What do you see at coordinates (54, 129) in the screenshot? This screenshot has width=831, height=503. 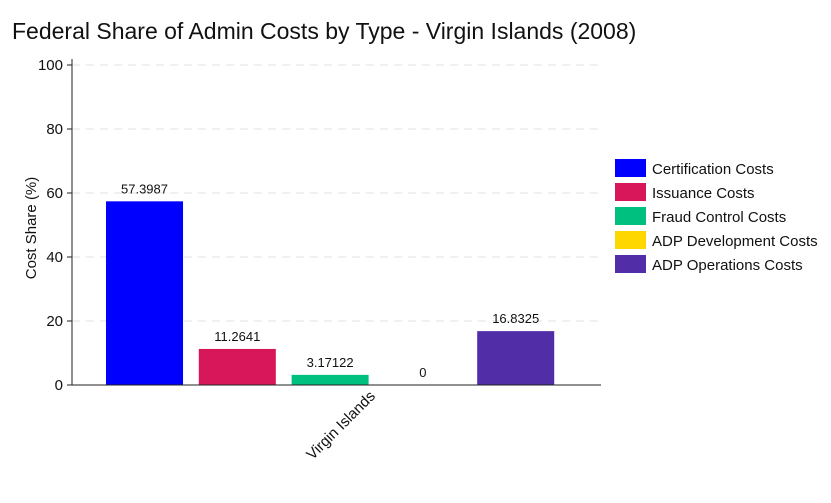 I see `y-tick-label: 80` at bounding box center [54, 129].